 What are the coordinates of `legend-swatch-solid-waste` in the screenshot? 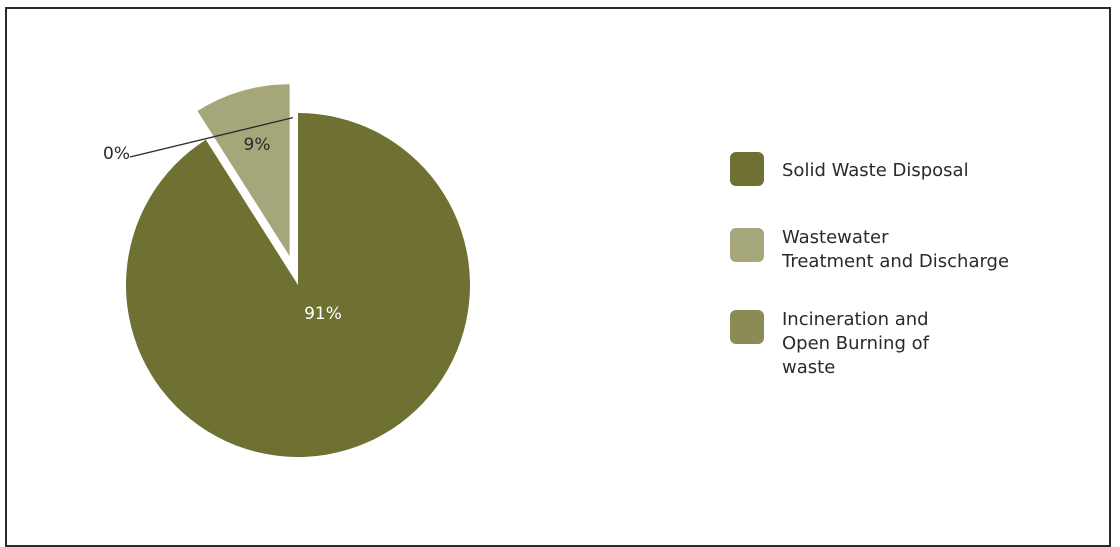 It's located at (747, 169).